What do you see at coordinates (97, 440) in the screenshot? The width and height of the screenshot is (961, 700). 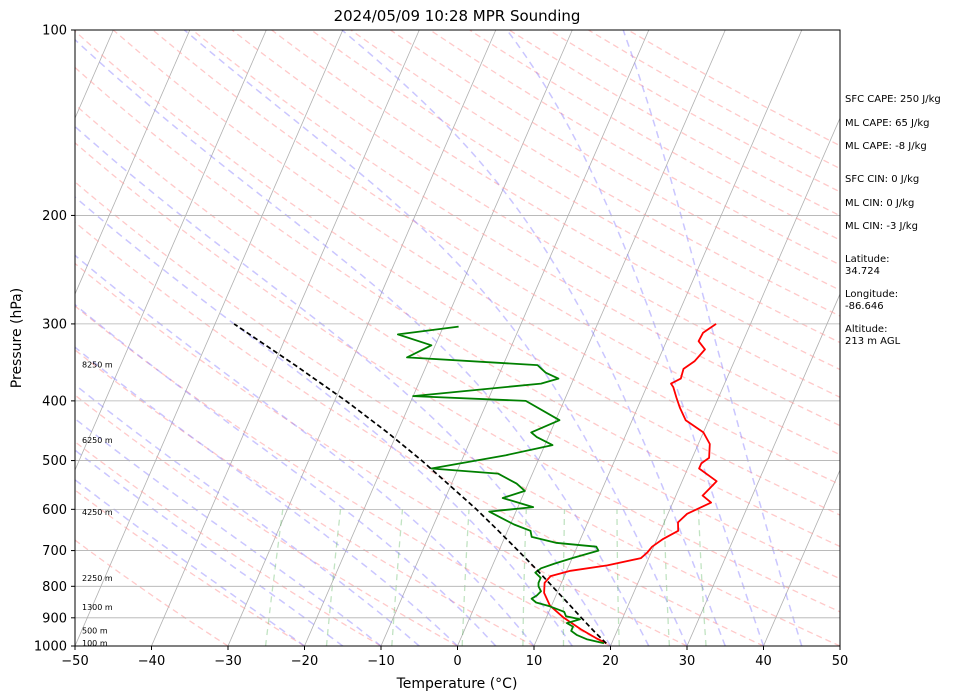 I see `height-label: 6250 m` at bounding box center [97, 440].